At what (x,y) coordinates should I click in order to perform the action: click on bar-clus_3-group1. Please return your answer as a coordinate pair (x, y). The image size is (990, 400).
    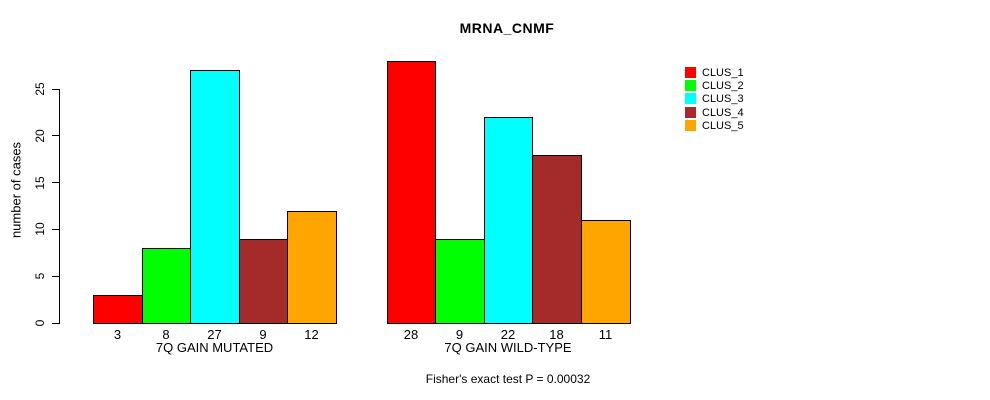
    Looking at the image, I should click on (215, 197).